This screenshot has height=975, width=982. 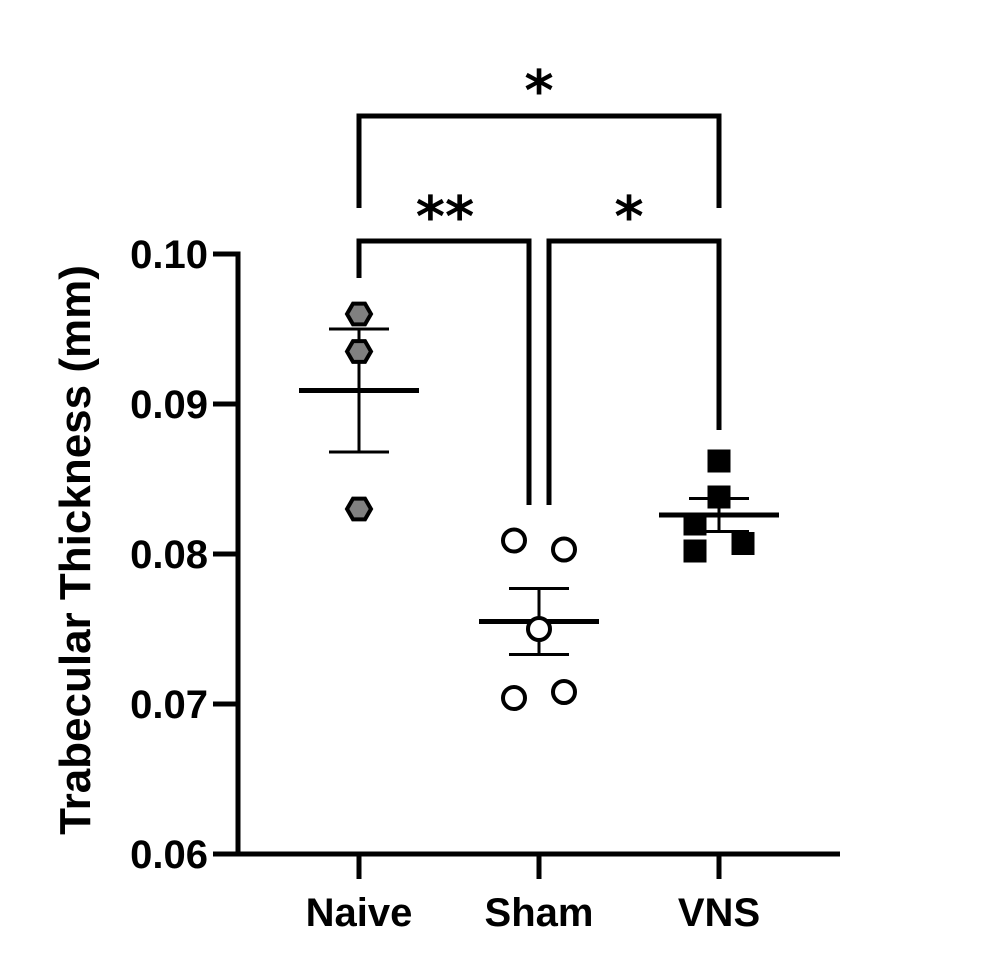 I want to click on y-tick-label: 0.09, so click(x=169, y=405).